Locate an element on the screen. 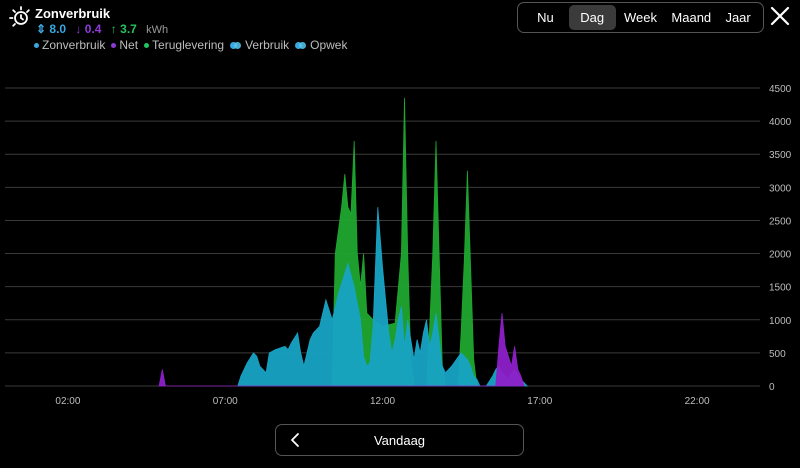  legend-item-net: Net is located at coordinates (124, 45).